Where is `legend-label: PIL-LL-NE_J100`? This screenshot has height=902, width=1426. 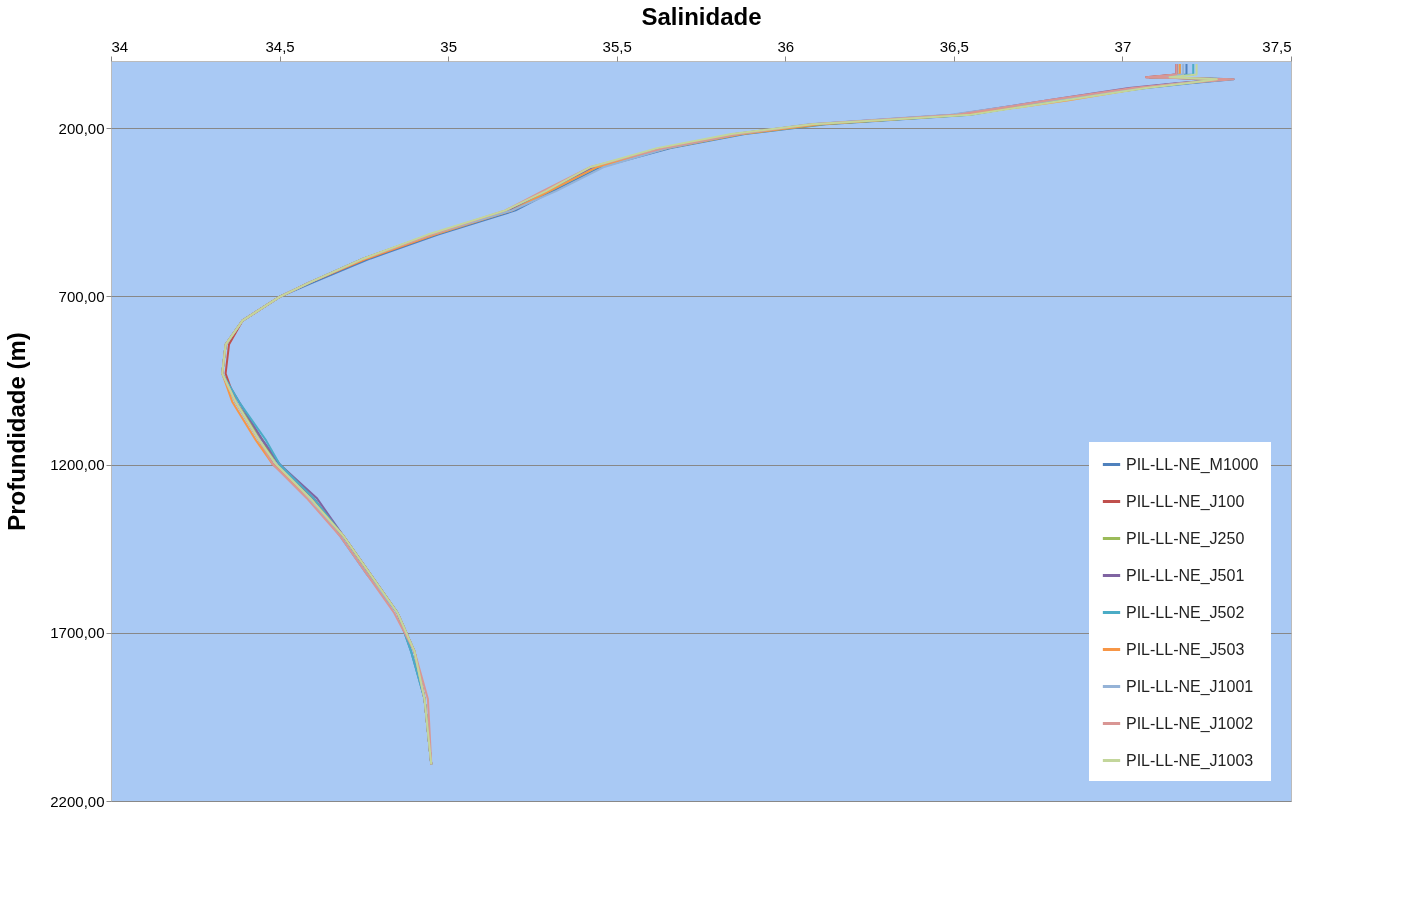
legend-label: PIL-LL-NE_J100 is located at coordinates (1185, 501).